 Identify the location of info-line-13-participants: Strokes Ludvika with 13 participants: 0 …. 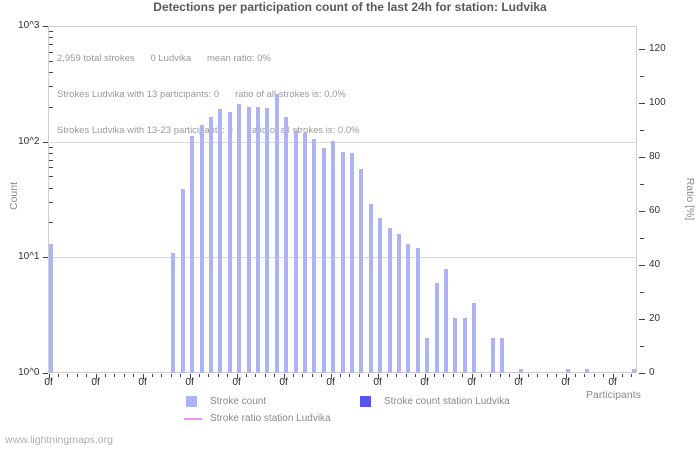
(201, 94).